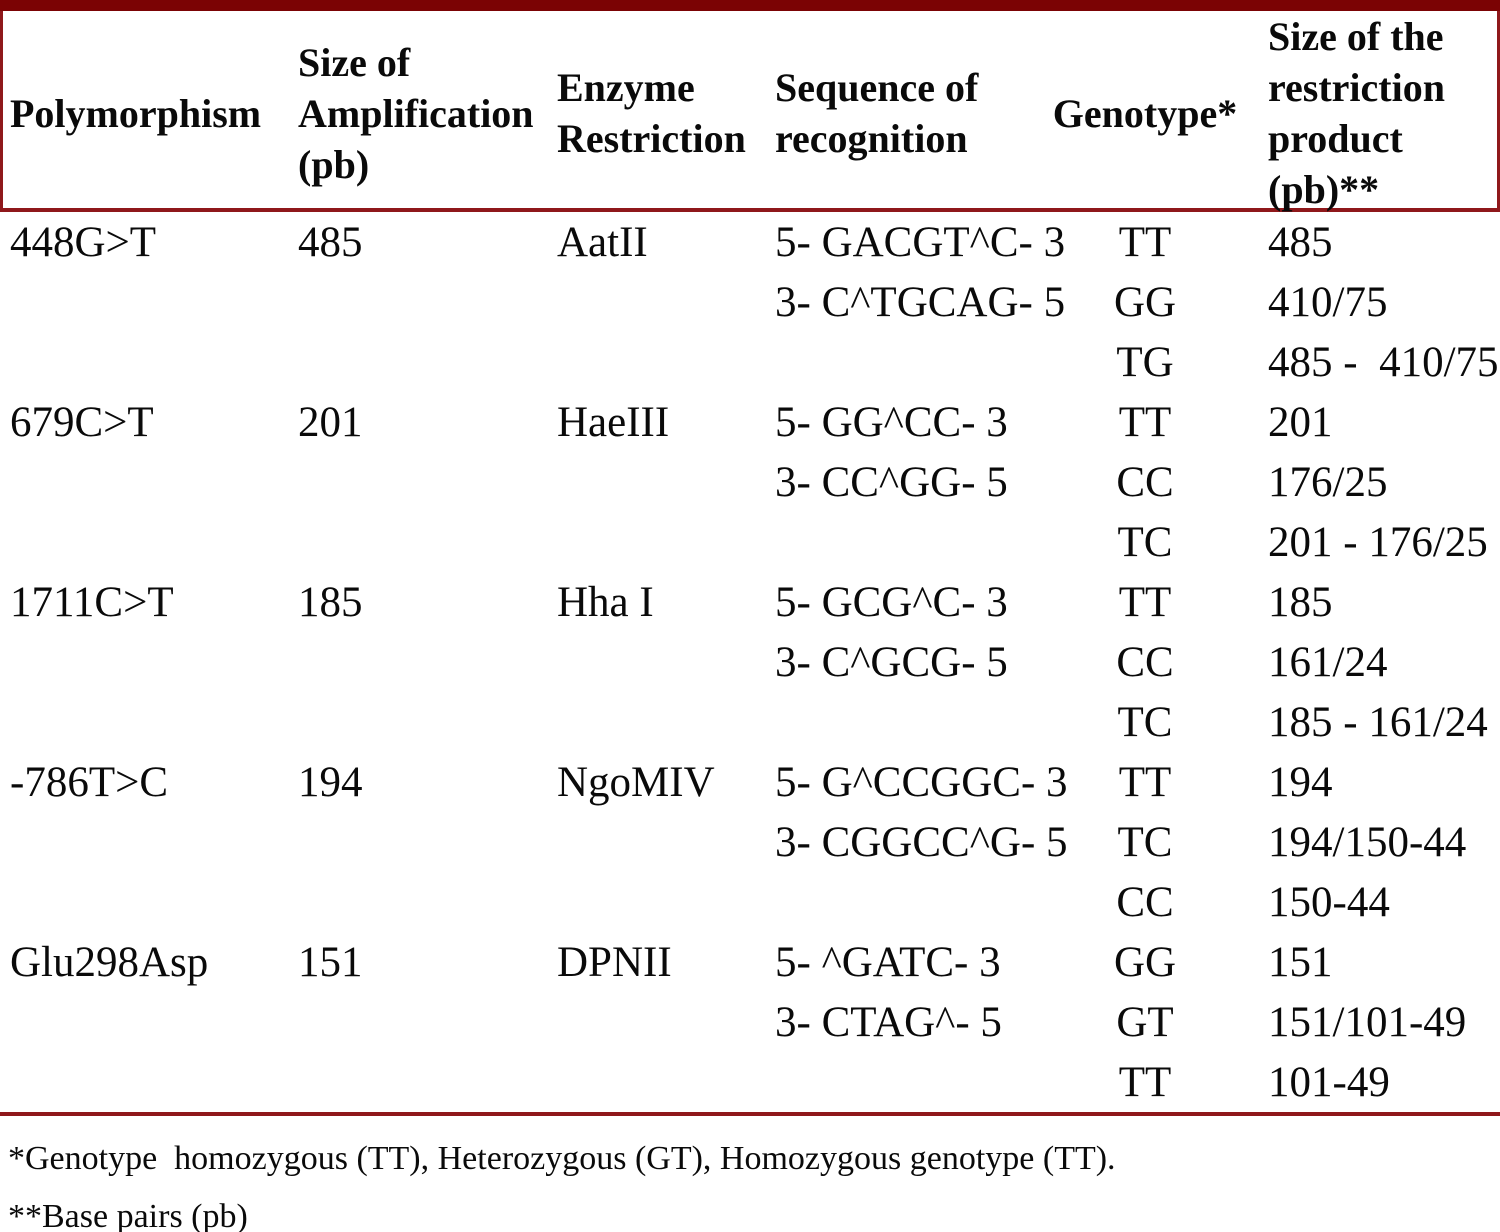  What do you see at coordinates (1328, 482) in the screenshot?
I see `restriction-product-cell: 176/25` at bounding box center [1328, 482].